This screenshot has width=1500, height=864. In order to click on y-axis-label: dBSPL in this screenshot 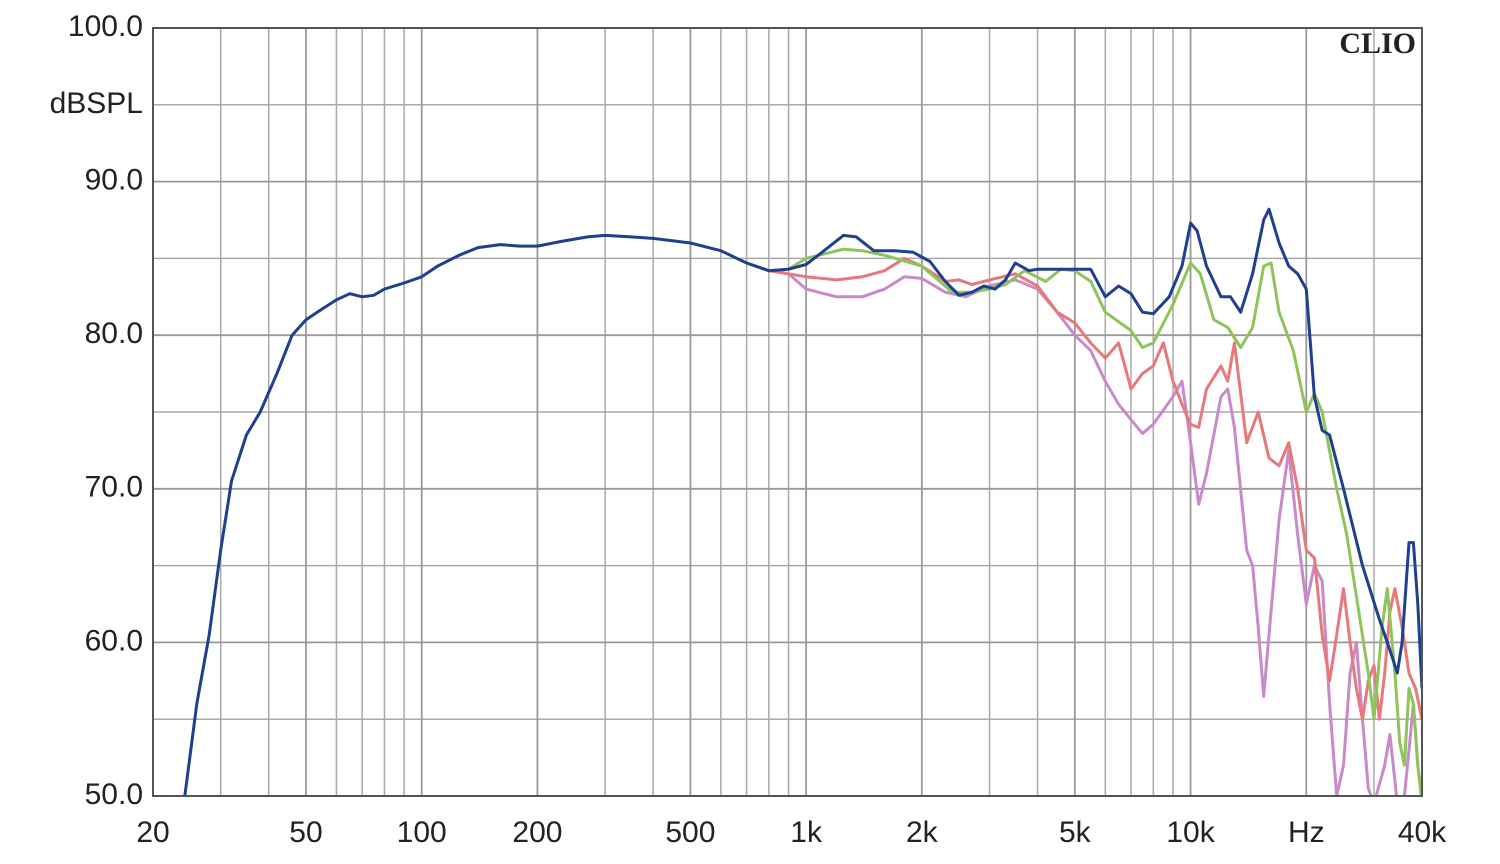, I will do `click(96, 103)`.